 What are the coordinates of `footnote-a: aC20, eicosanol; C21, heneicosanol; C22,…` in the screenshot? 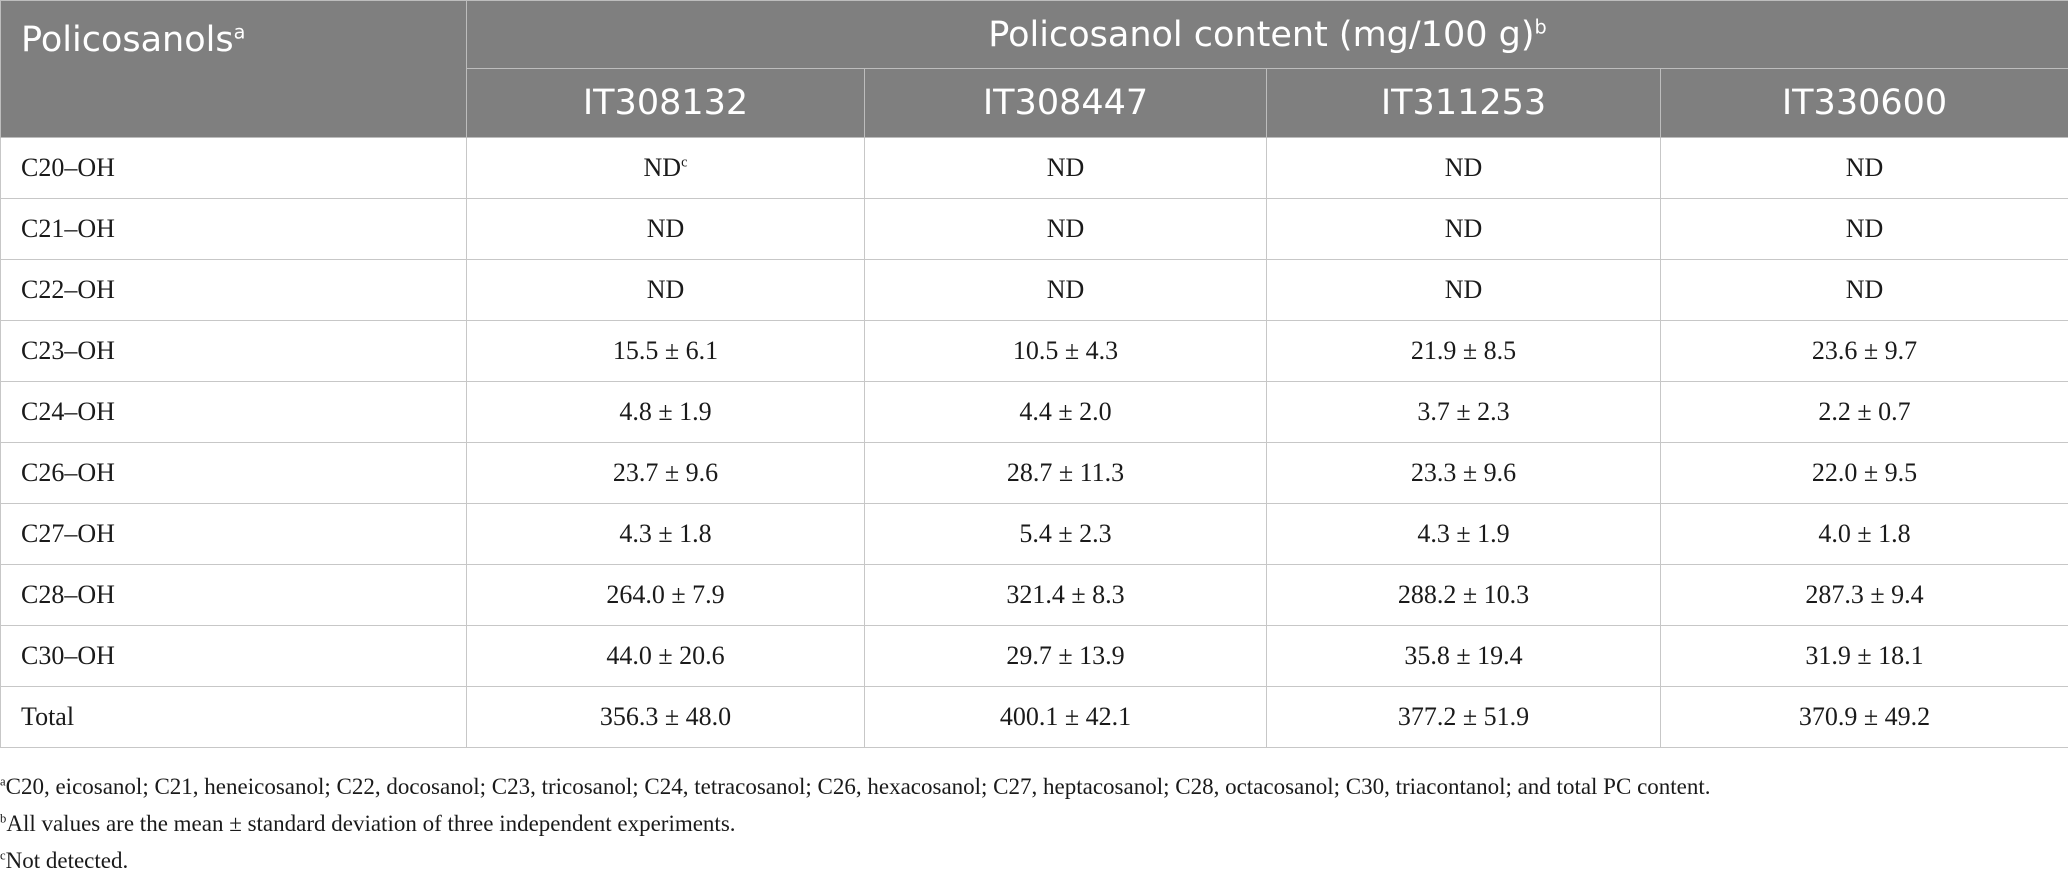 It's located at (855, 786).